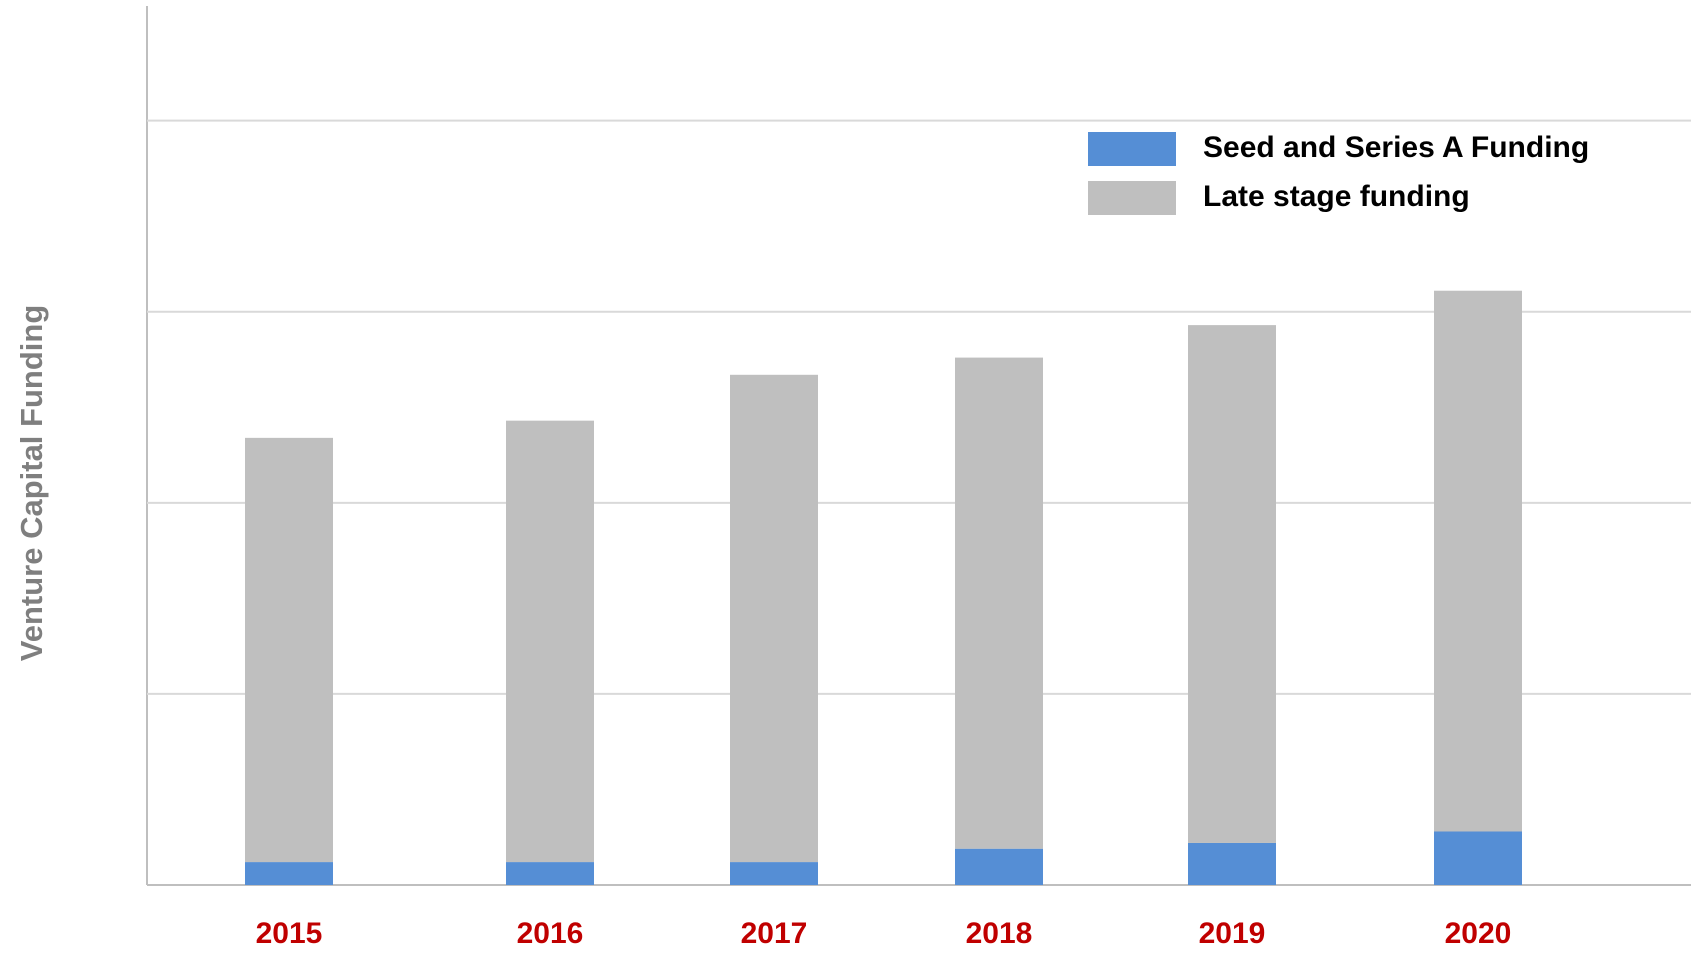 The image size is (1691, 958). Describe the element at coordinates (289, 933) in the screenshot. I see `x-tick-label: 2015` at that location.